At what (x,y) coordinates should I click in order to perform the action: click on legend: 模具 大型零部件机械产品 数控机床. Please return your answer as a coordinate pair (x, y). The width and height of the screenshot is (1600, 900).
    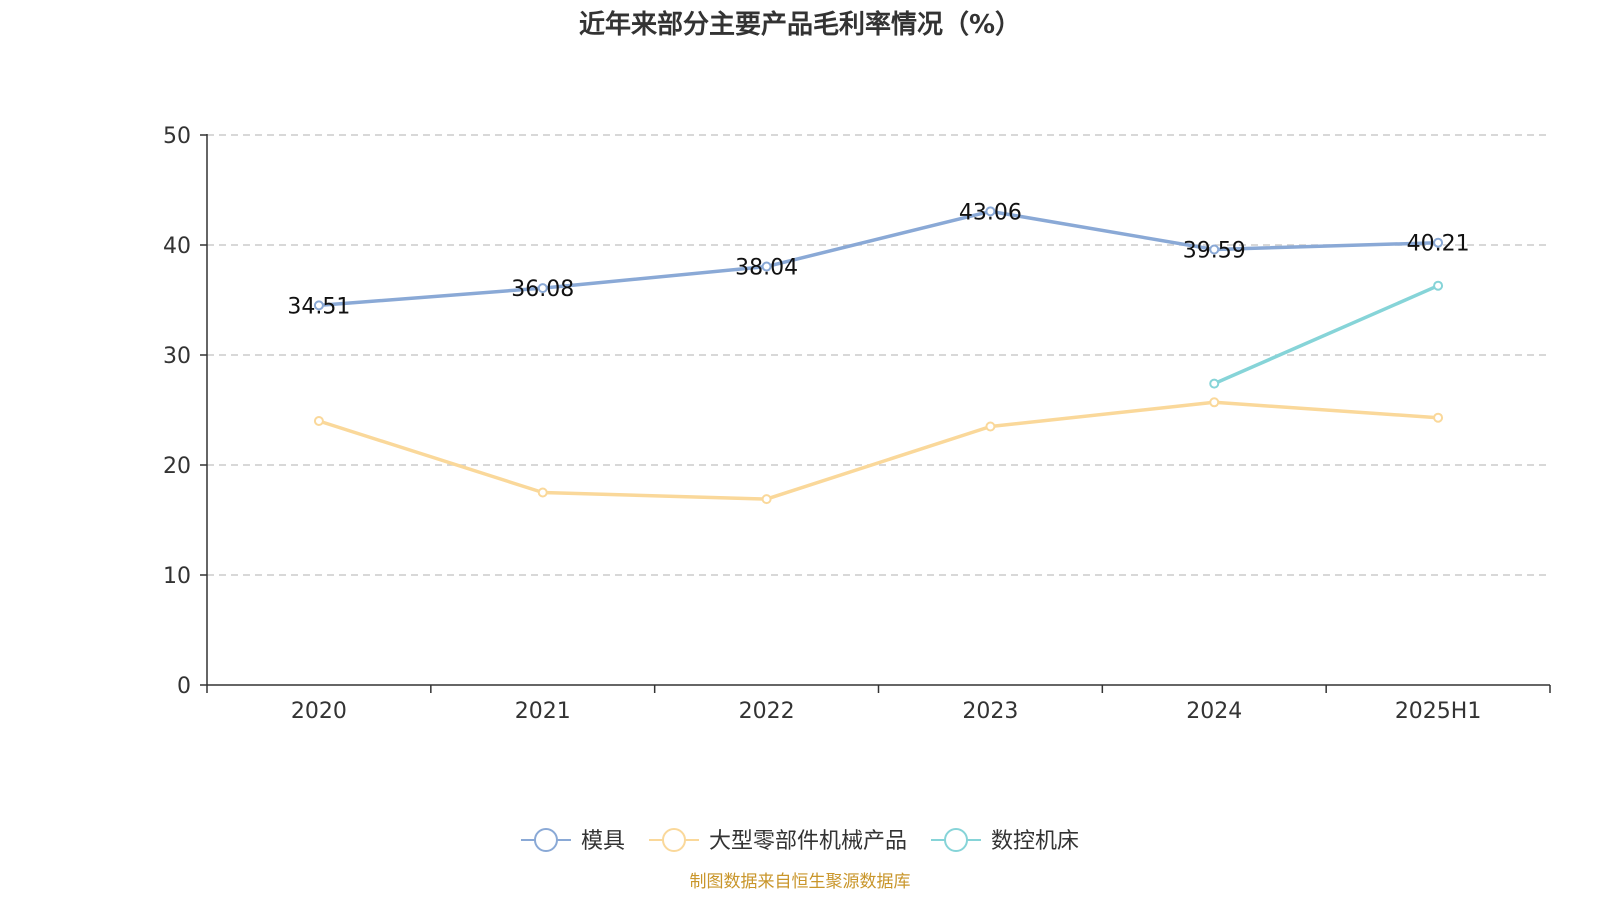
    Looking at the image, I should click on (799, 841).